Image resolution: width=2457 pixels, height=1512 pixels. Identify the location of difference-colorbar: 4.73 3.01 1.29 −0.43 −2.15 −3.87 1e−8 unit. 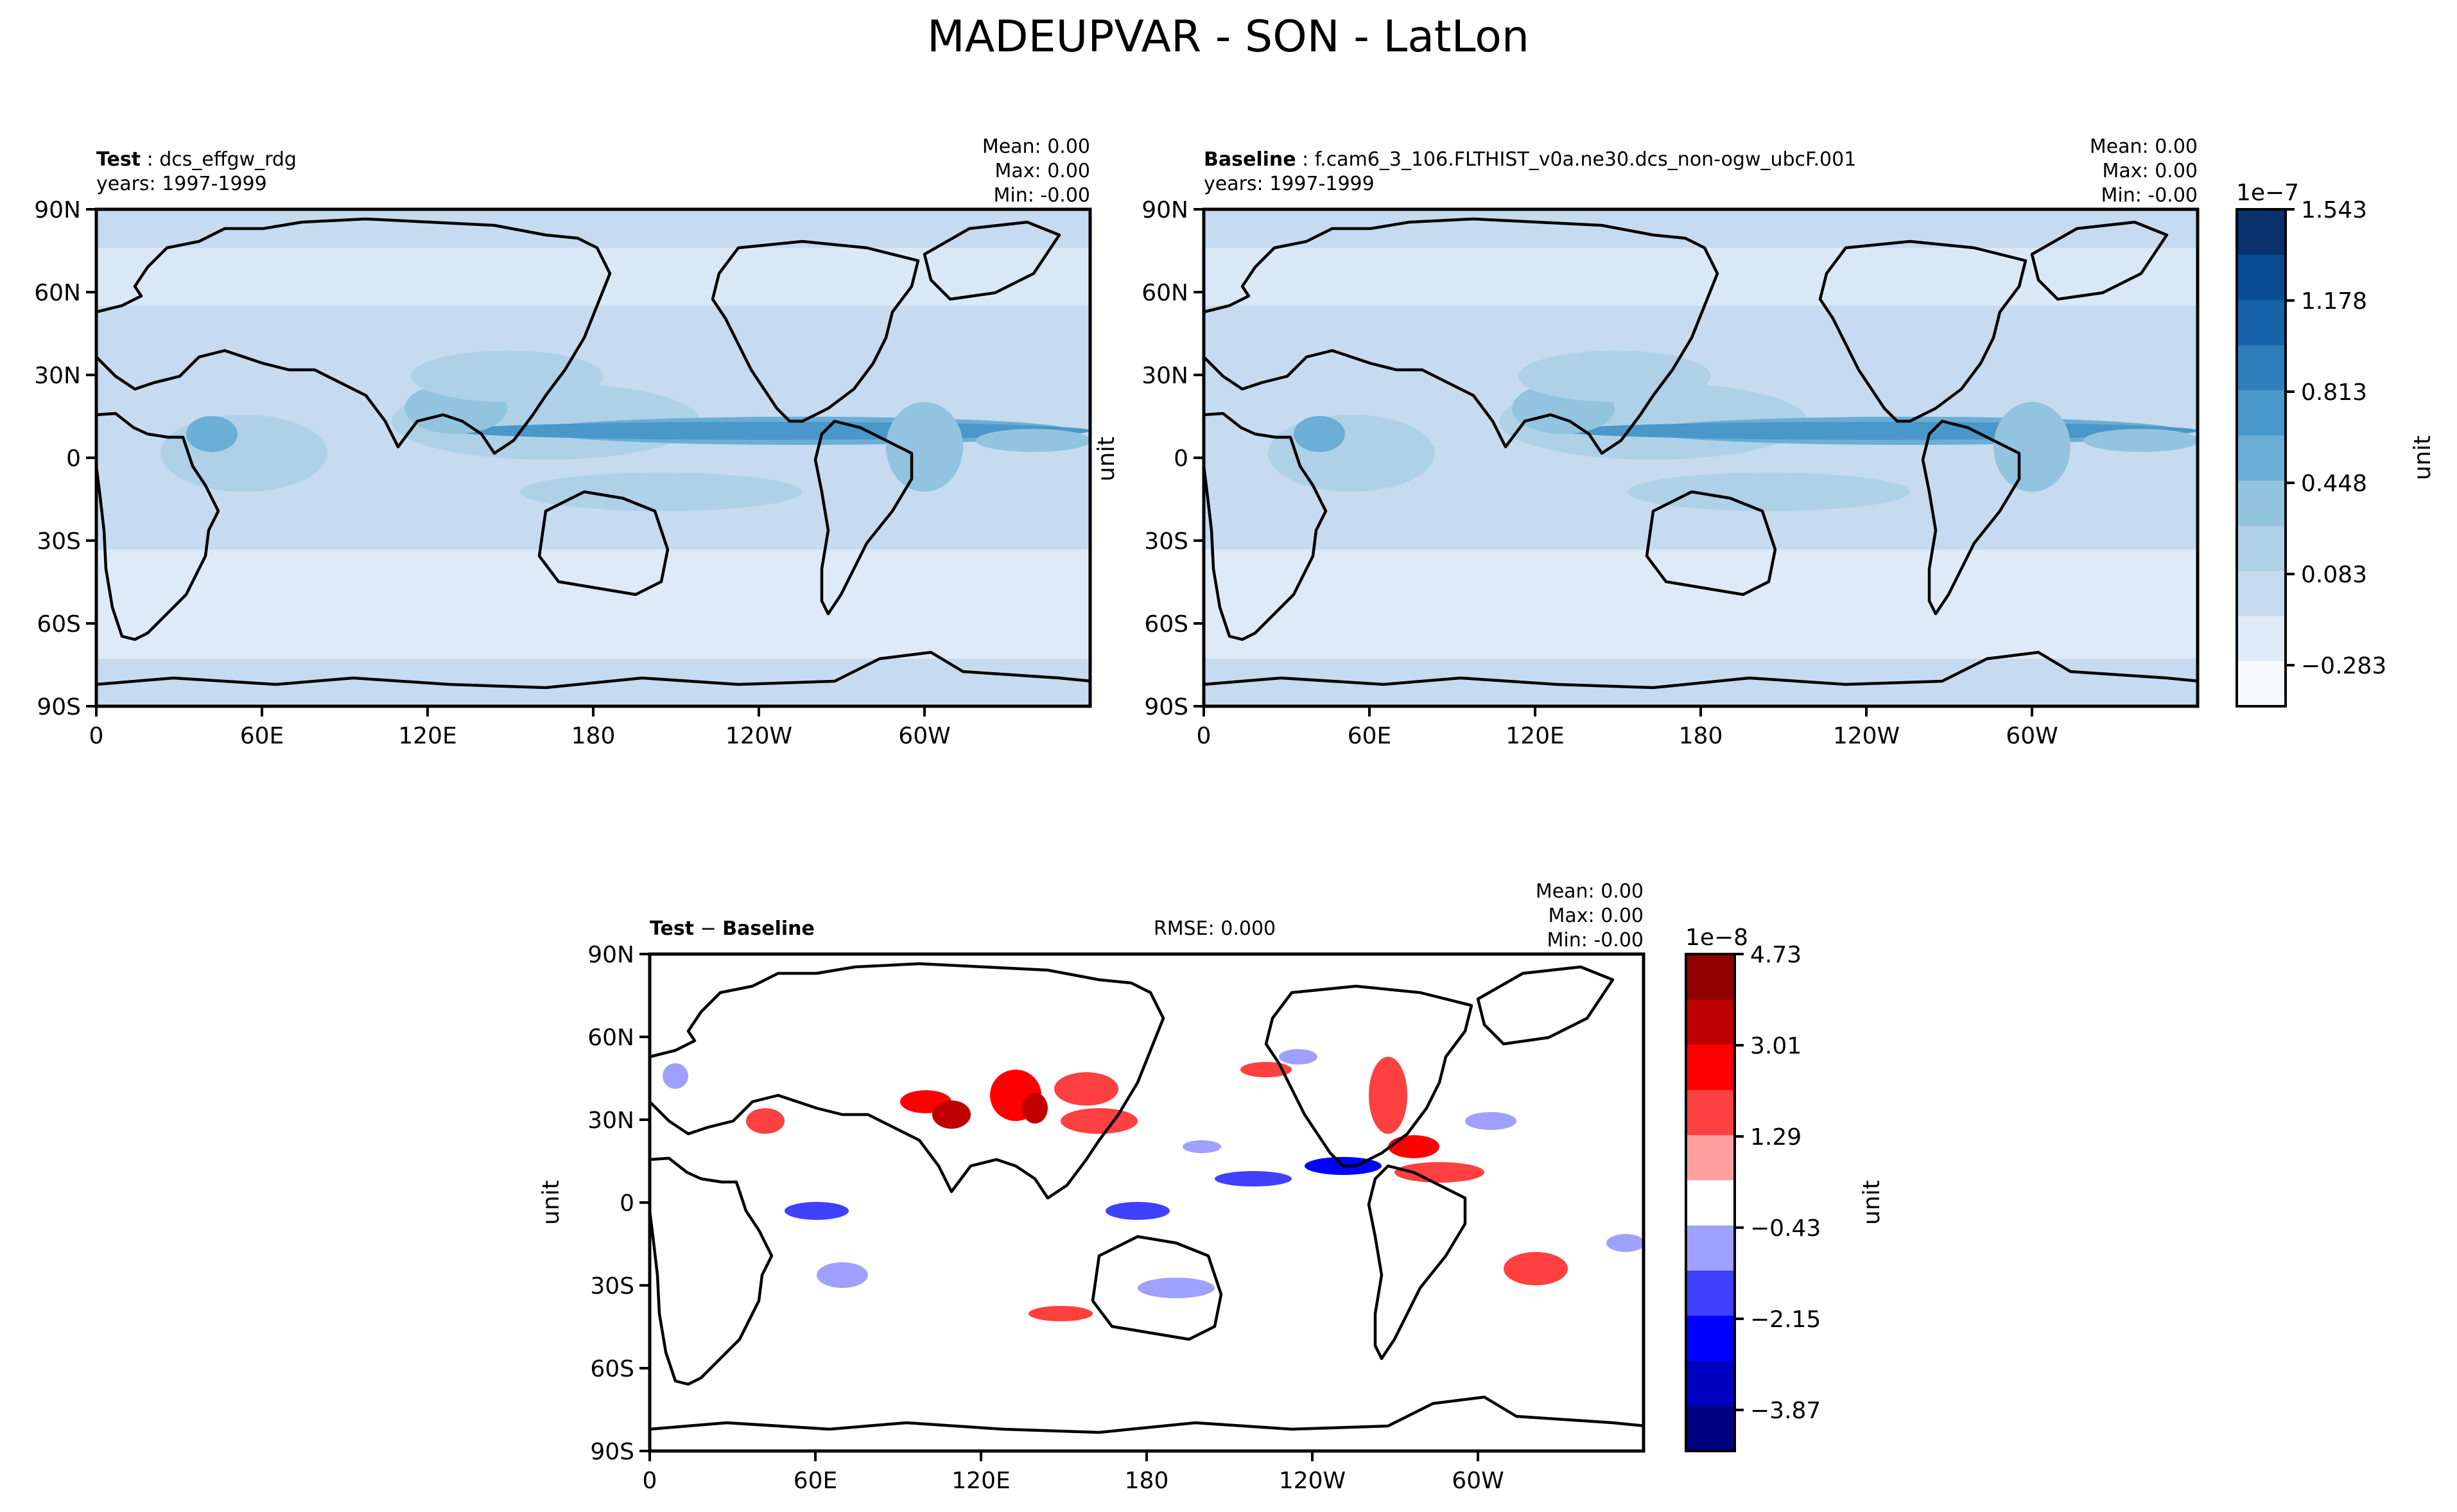
(1785, 1188).